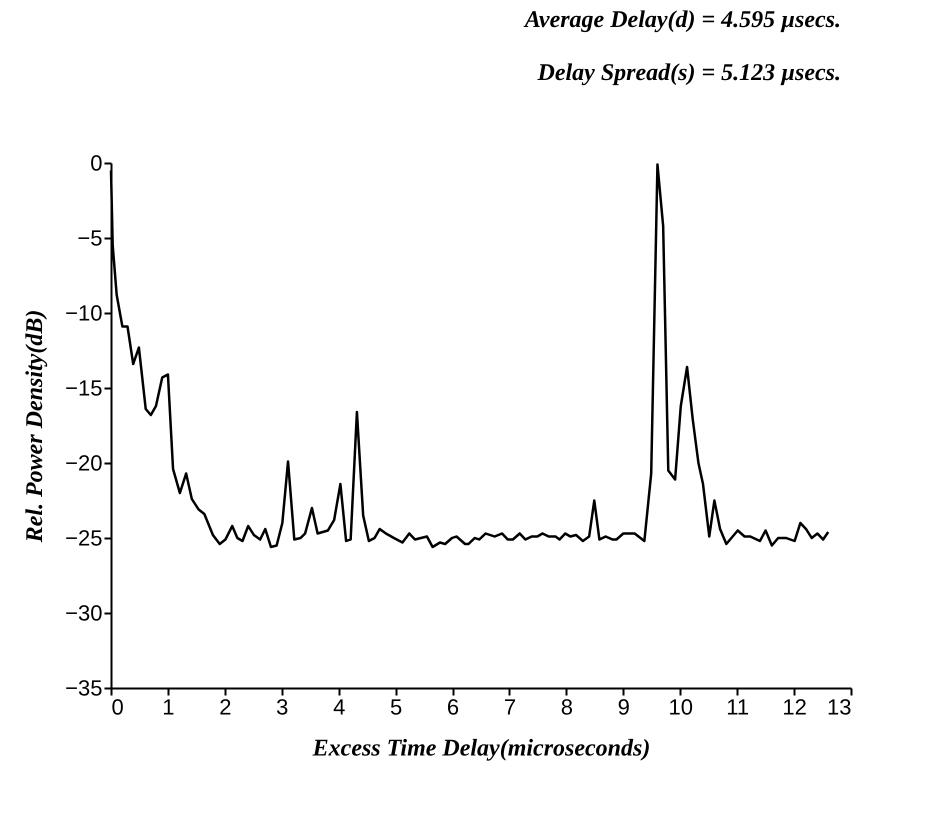  Describe the element at coordinates (839, 707) in the screenshot. I see `x-tick-label: 13` at that location.